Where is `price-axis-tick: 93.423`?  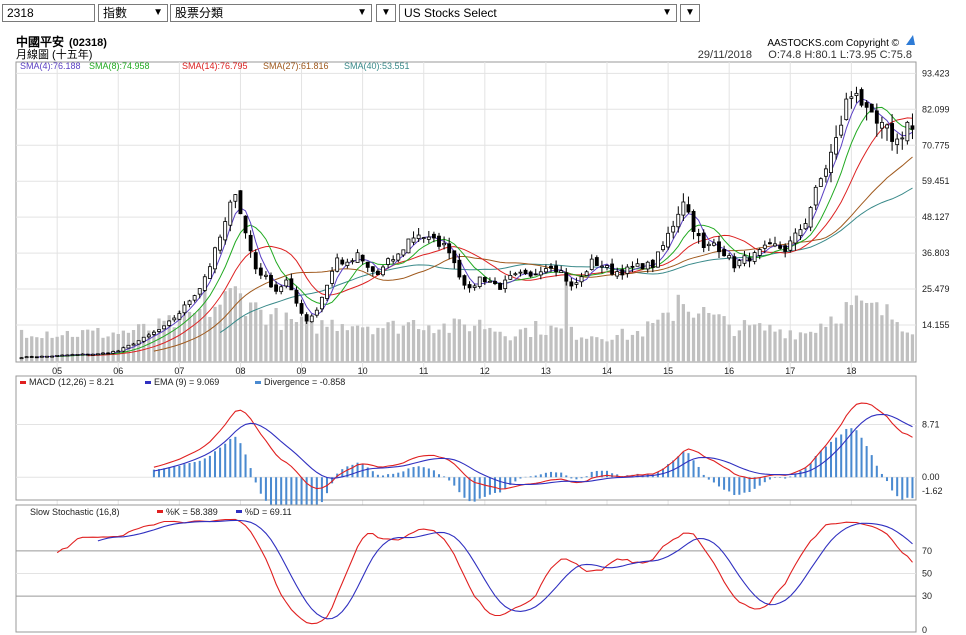
price-axis-tick: 93.423 is located at coordinates (936, 73).